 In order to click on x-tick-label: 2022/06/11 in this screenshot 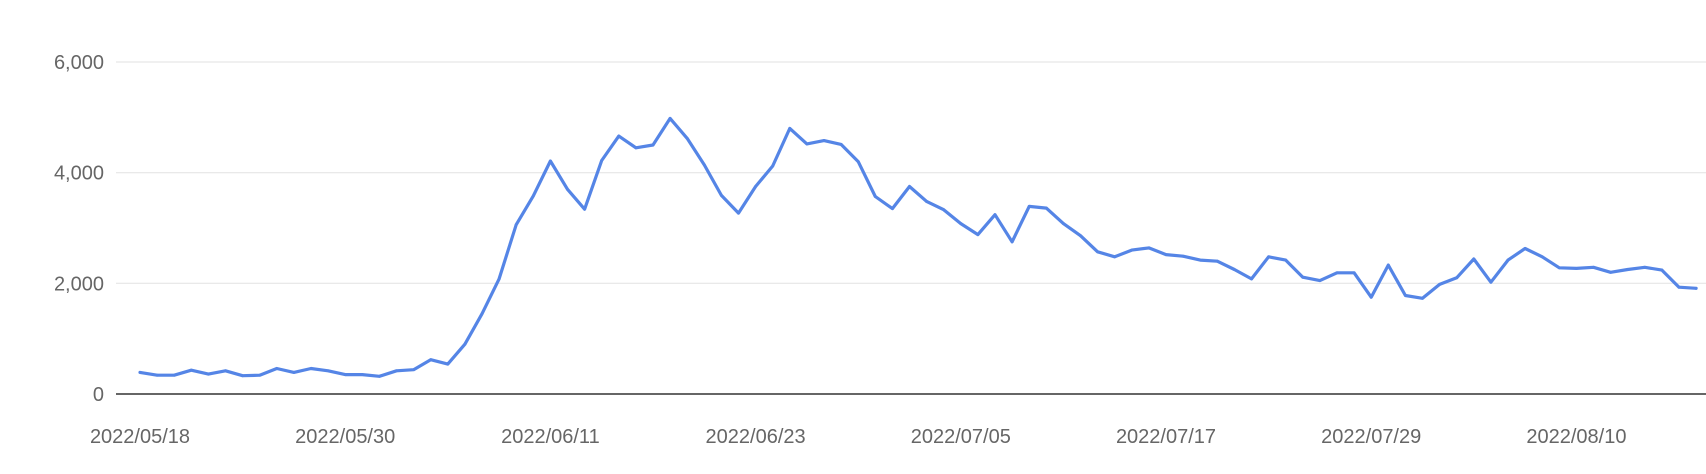, I will do `click(550, 437)`.